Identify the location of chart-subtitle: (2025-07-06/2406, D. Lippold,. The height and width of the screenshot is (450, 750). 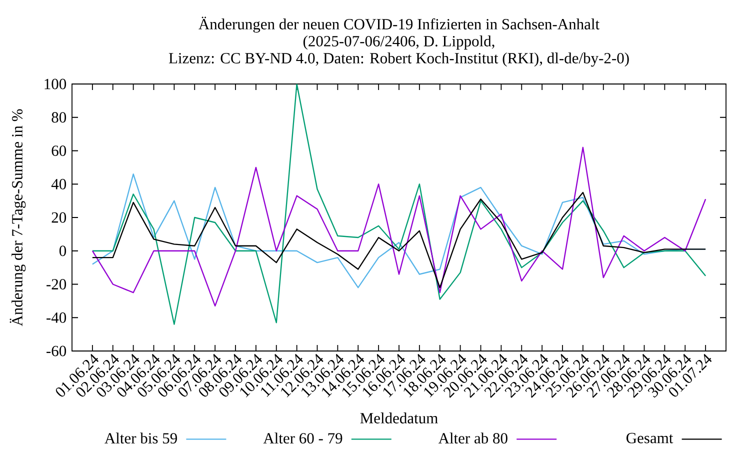
(398, 43).